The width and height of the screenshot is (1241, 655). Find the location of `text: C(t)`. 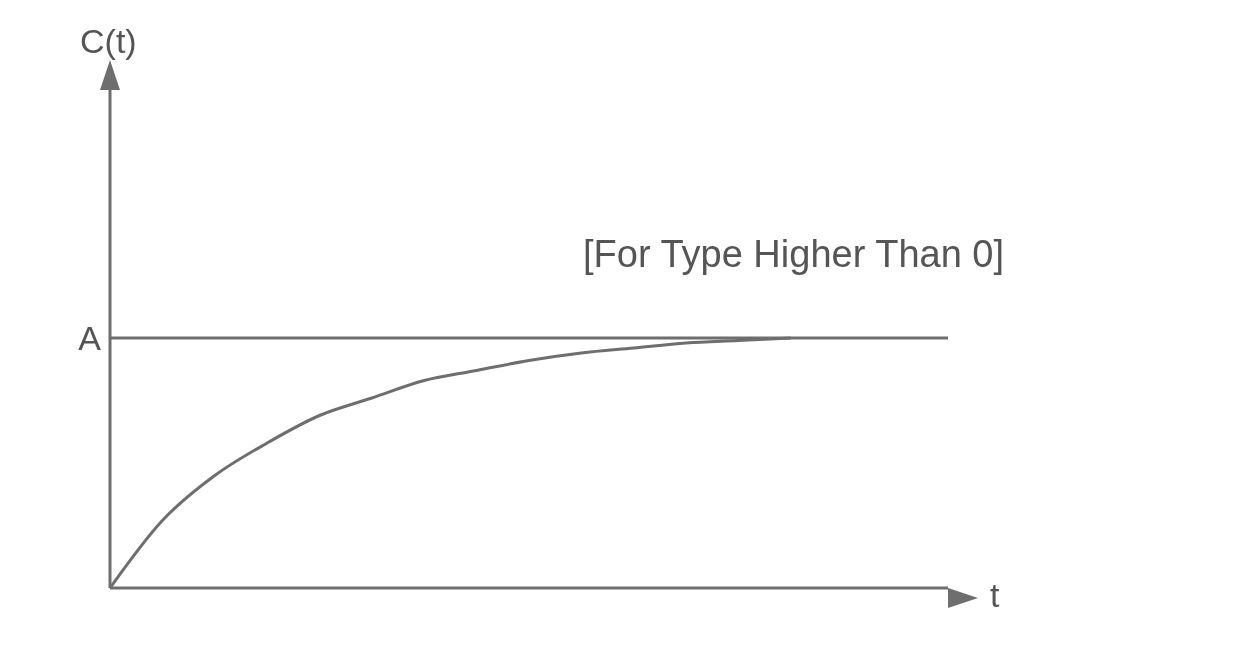

text: C(t) is located at coordinates (108, 41).